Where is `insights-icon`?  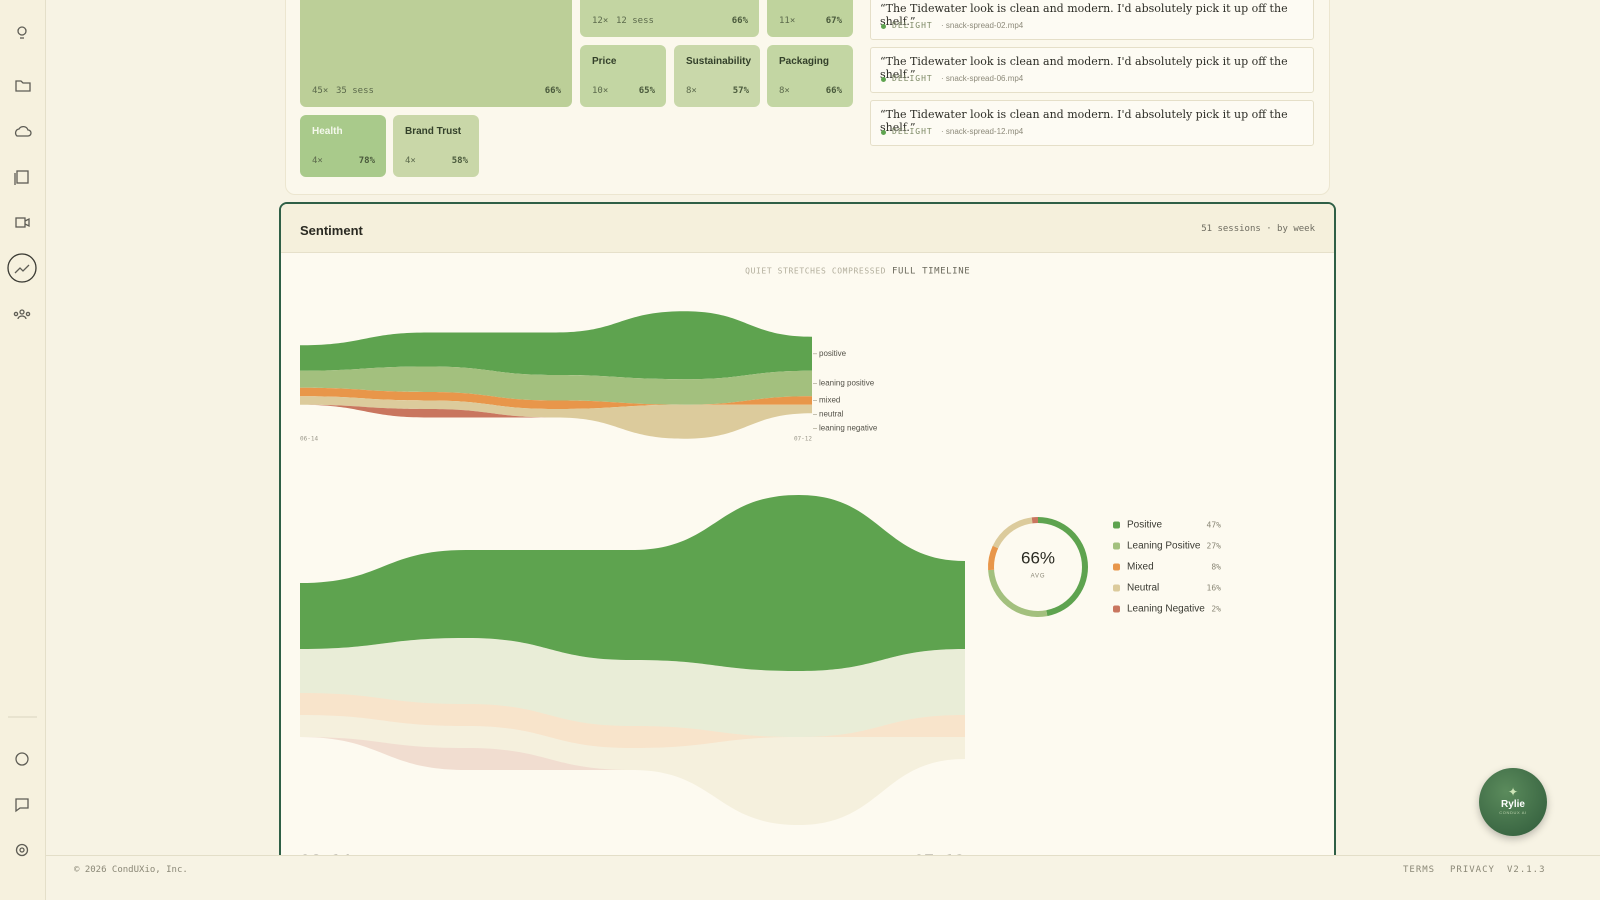
insights-icon is located at coordinates (22, 268).